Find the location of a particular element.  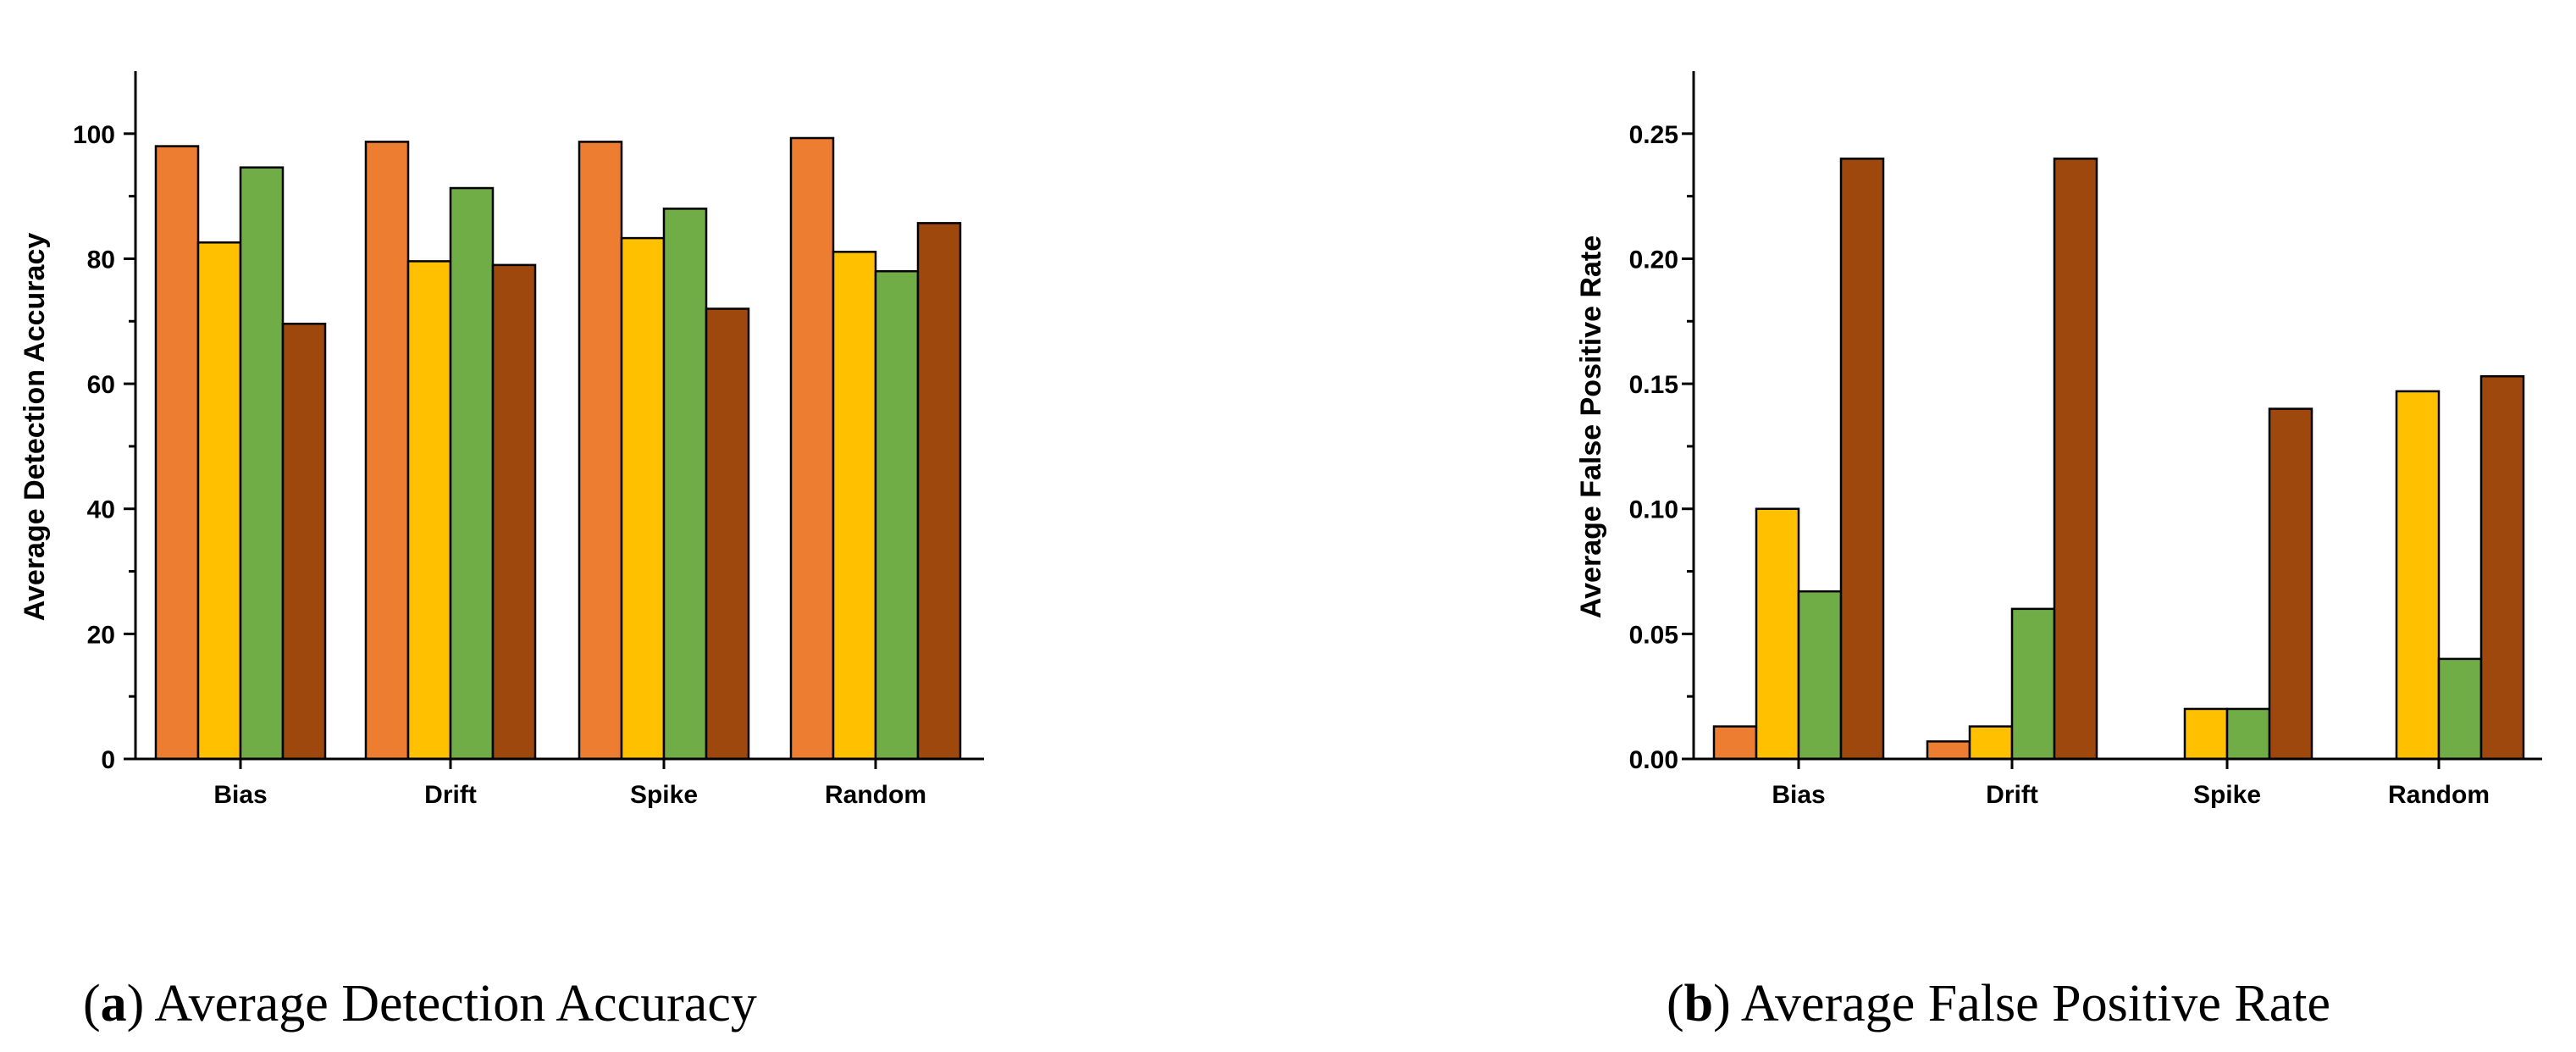

chart-b-caption-text: Average False Positive Rate is located at coordinates (2035, 1004).